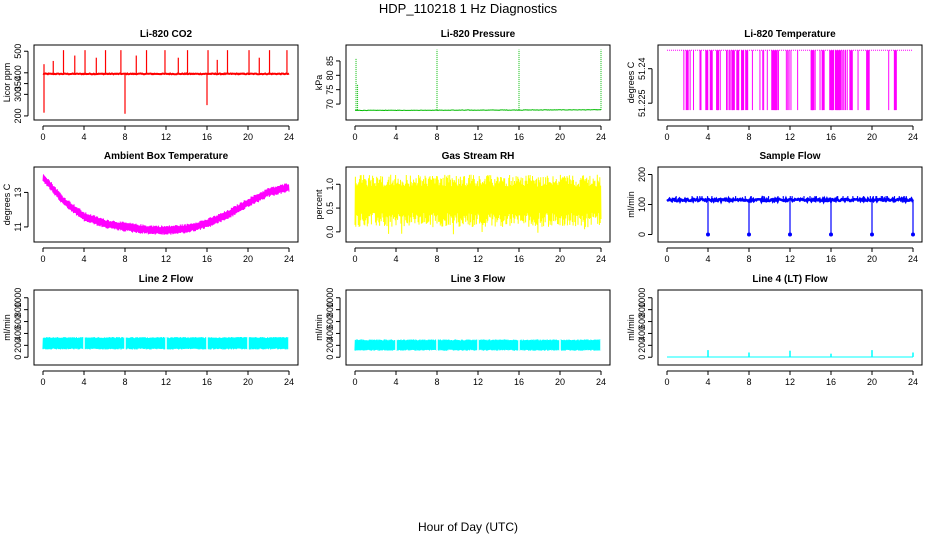 The height and width of the screenshot is (540, 936). Describe the element at coordinates (478, 279) in the screenshot. I see `panel-title: Line 3 Flow` at that location.